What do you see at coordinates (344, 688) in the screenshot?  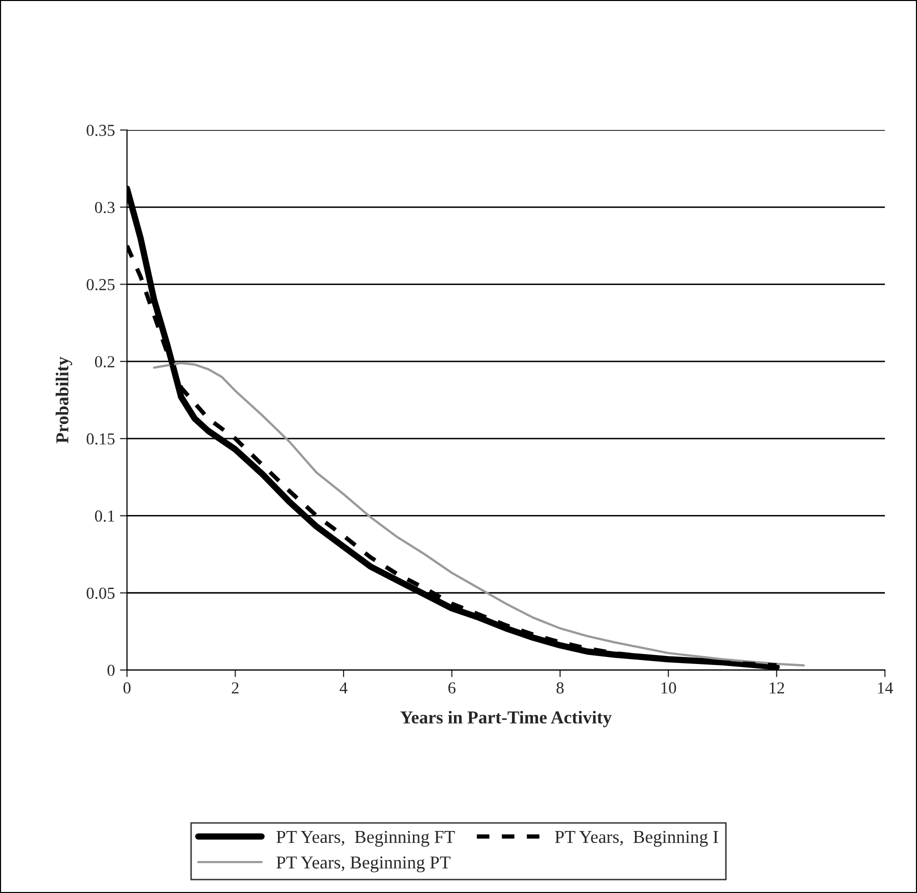 I see `x-tick-label: 4` at bounding box center [344, 688].